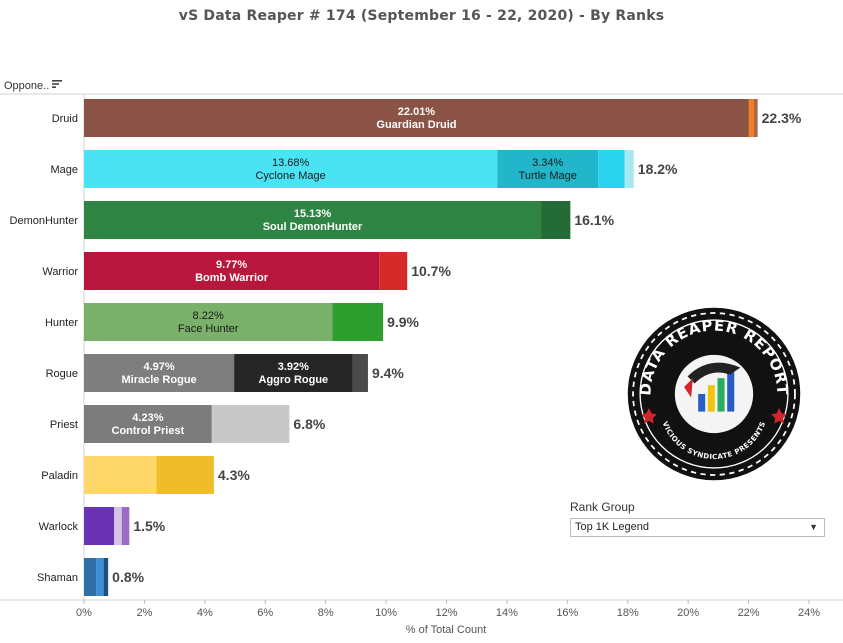 This screenshot has height=643, width=843. What do you see at coordinates (149, 526) in the screenshot?
I see `total-label: 1.5%` at bounding box center [149, 526].